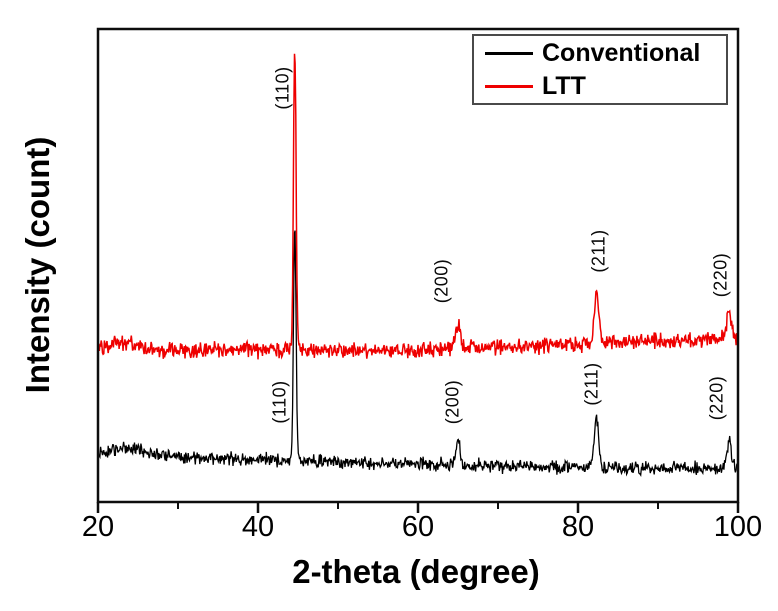 This screenshot has width=778, height=611. Describe the element at coordinates (282, 88) in the screenshot. I see `peak-label-110-ltt: (110)` at that location.